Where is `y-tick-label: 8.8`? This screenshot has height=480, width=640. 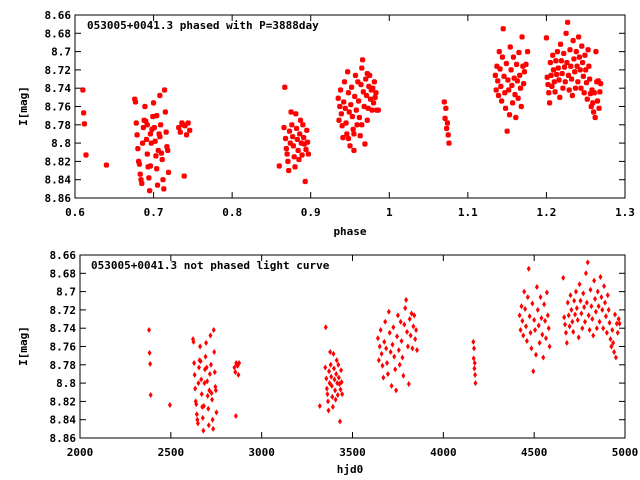
y-tick-label: 8.8 is located at coordinates (61, 143).